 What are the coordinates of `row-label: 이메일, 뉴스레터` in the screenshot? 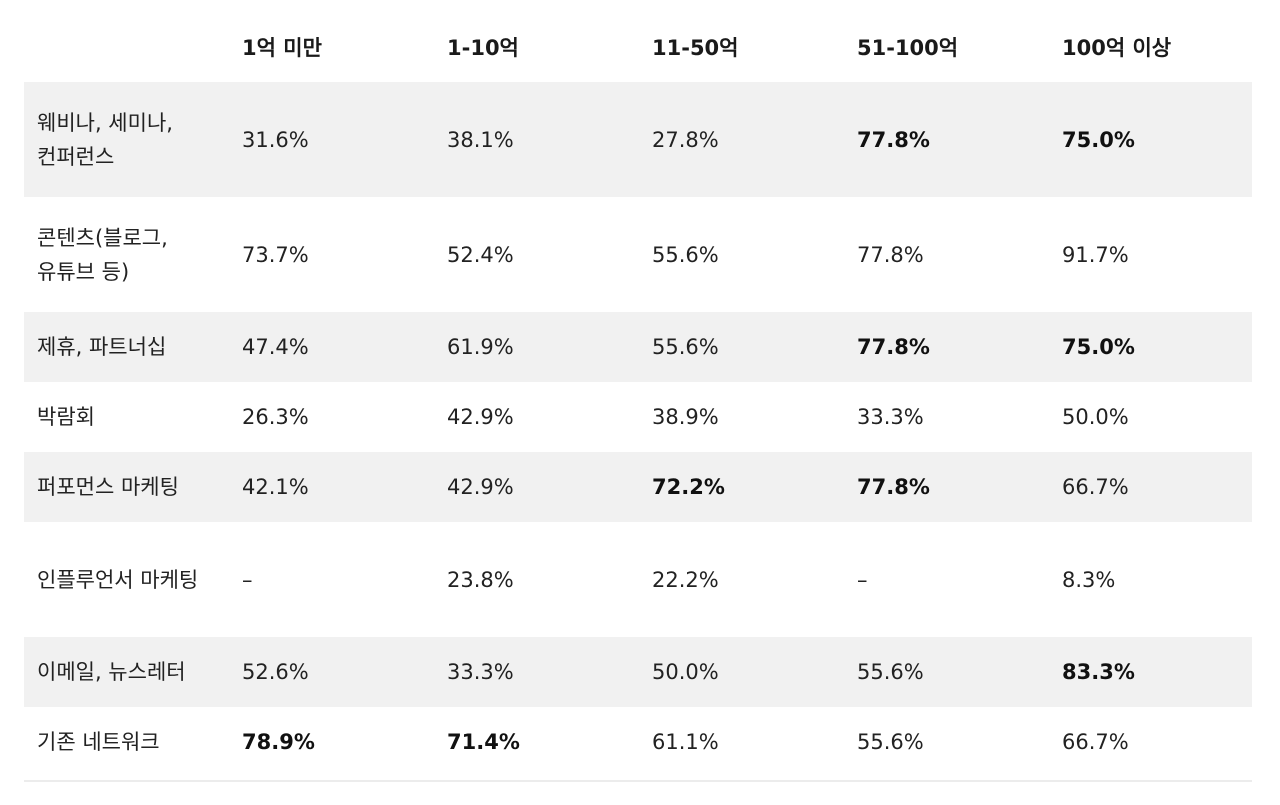 It's located at (126, 672).